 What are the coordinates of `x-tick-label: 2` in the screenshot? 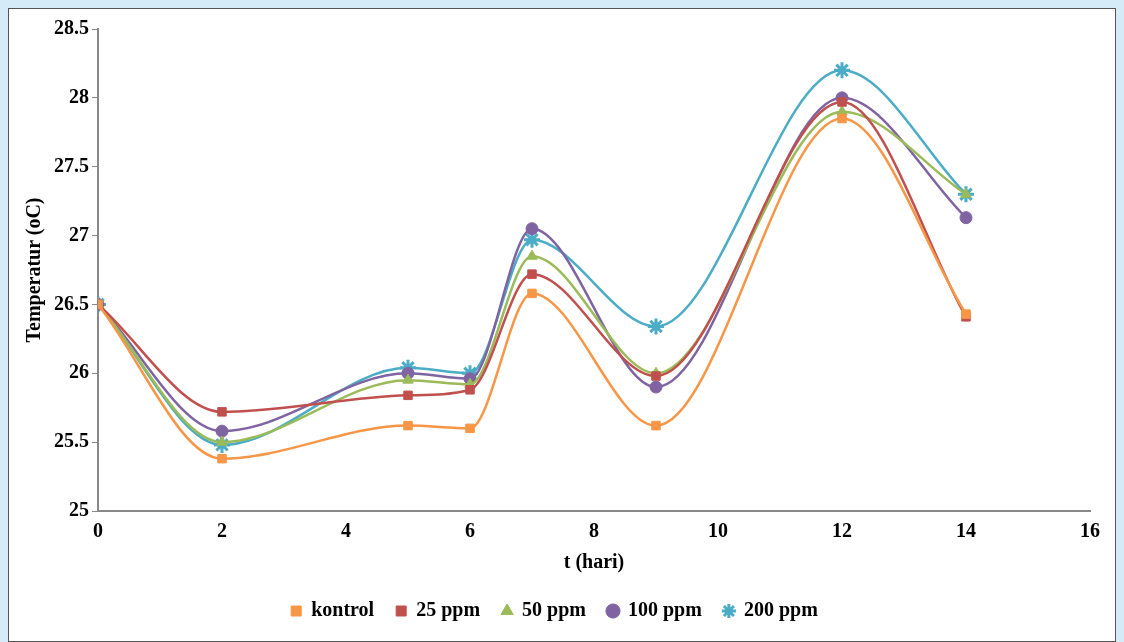 It's located at (222, 530).